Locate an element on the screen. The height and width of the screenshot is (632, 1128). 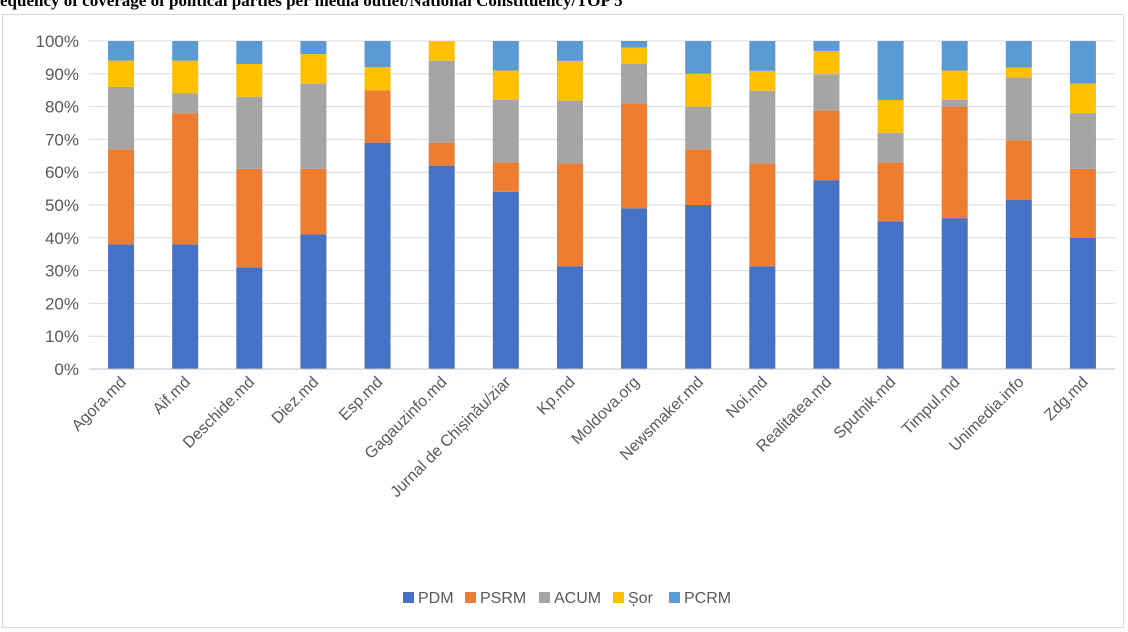
y-tick-label: 90% is located at coordinates (62, 74).